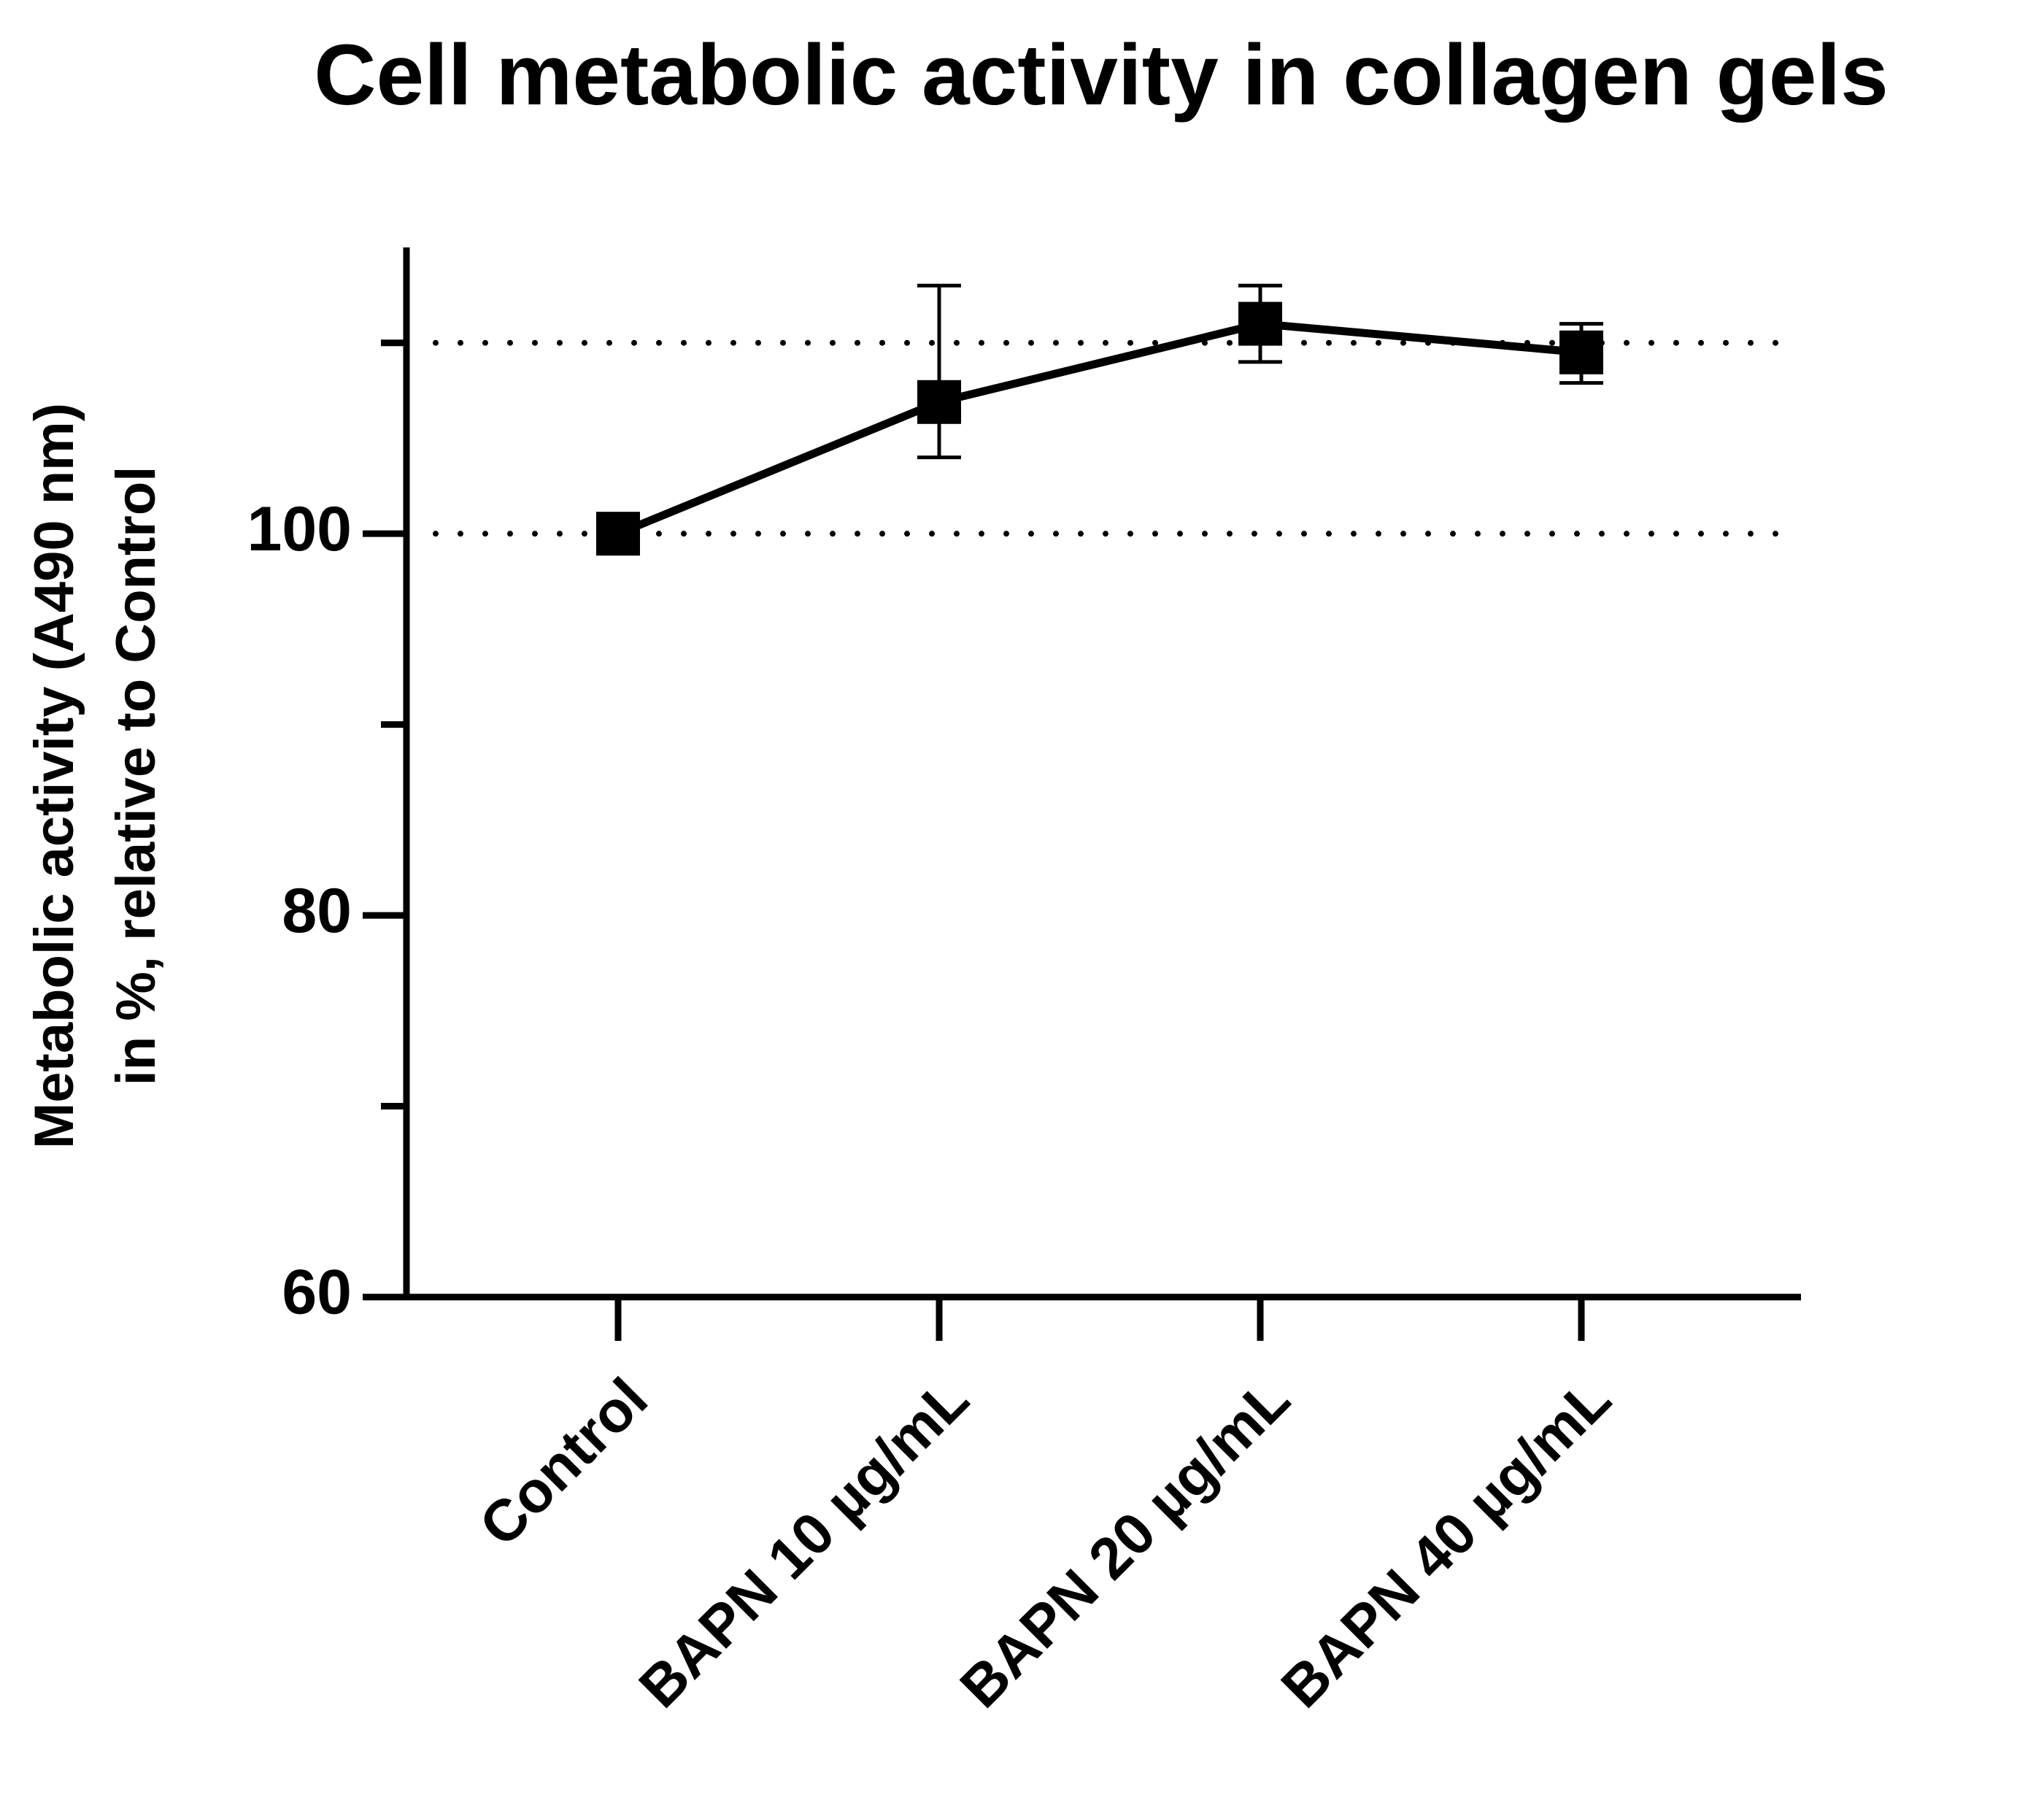 The width and height of the screenshot is (2044, 1808). Describe the element at coordinates (1101, 75) in the screenshot. I see `chart-title: Cell metabolic activity in collagen gels` at that location.